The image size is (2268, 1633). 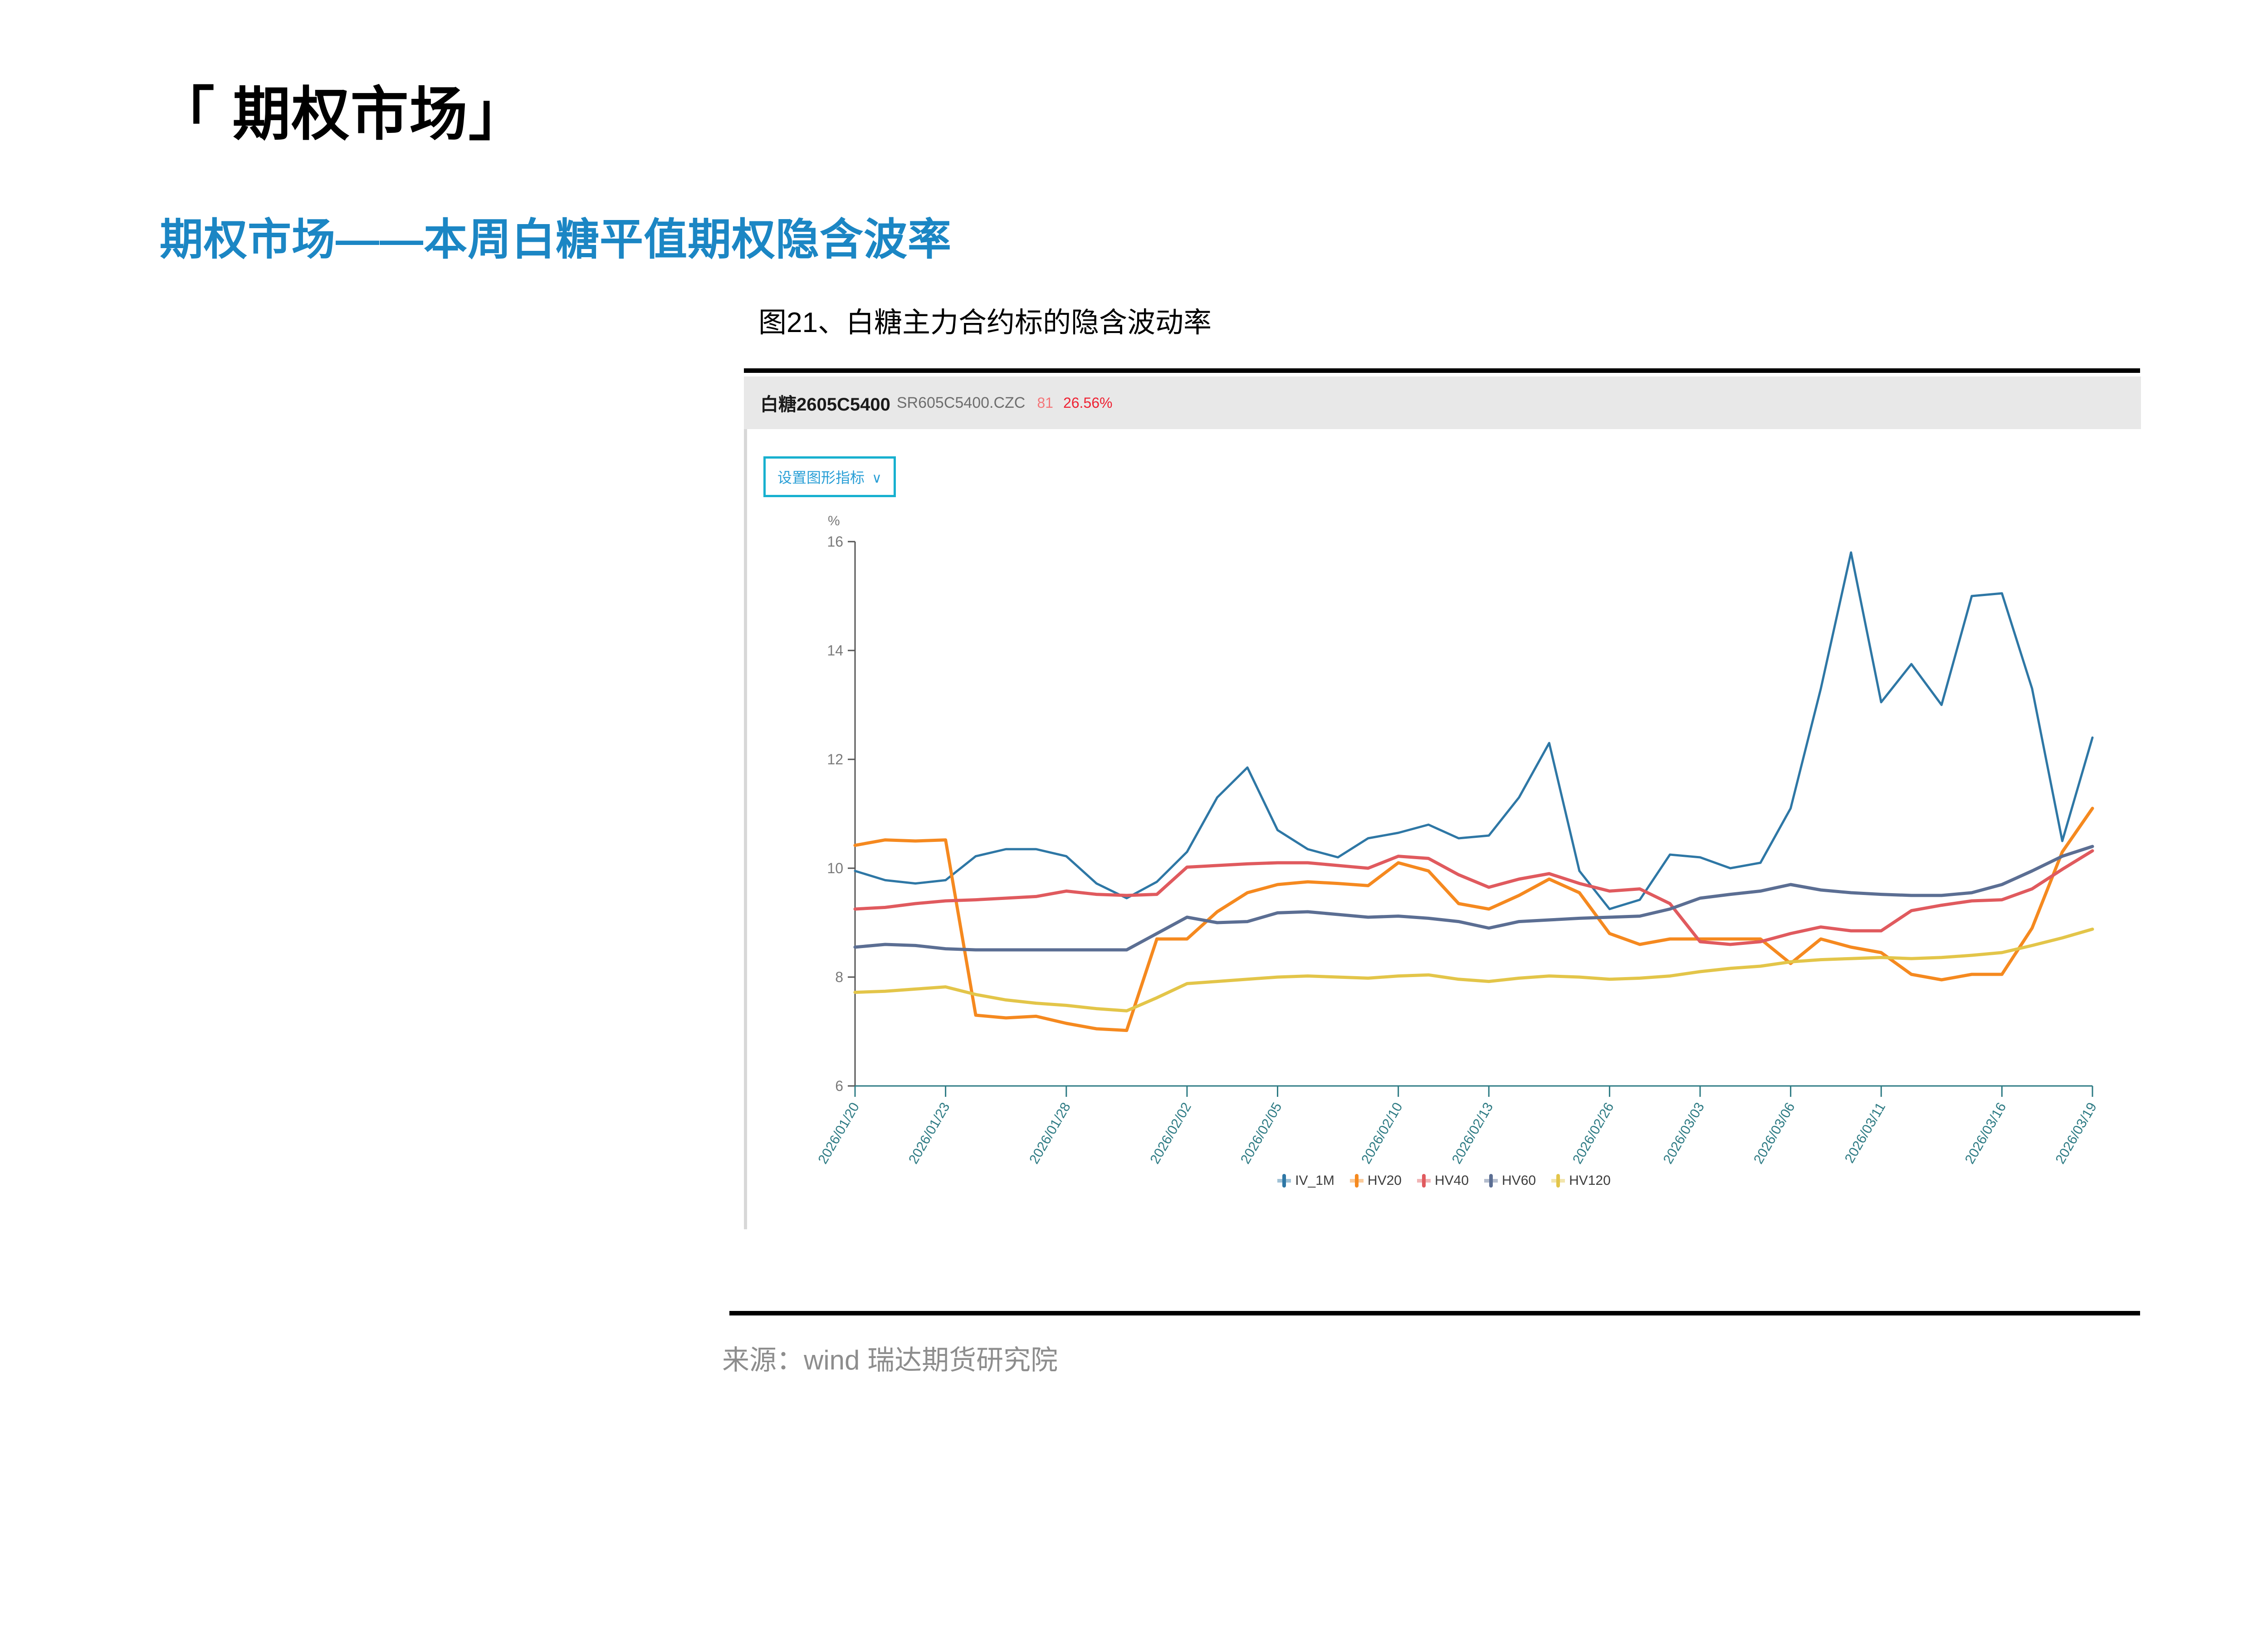 What do you see at coordinates (1088, 402) in the screenshot?
I see `contract-change-percent: 26.56%` at bounding box center [1088, 402].